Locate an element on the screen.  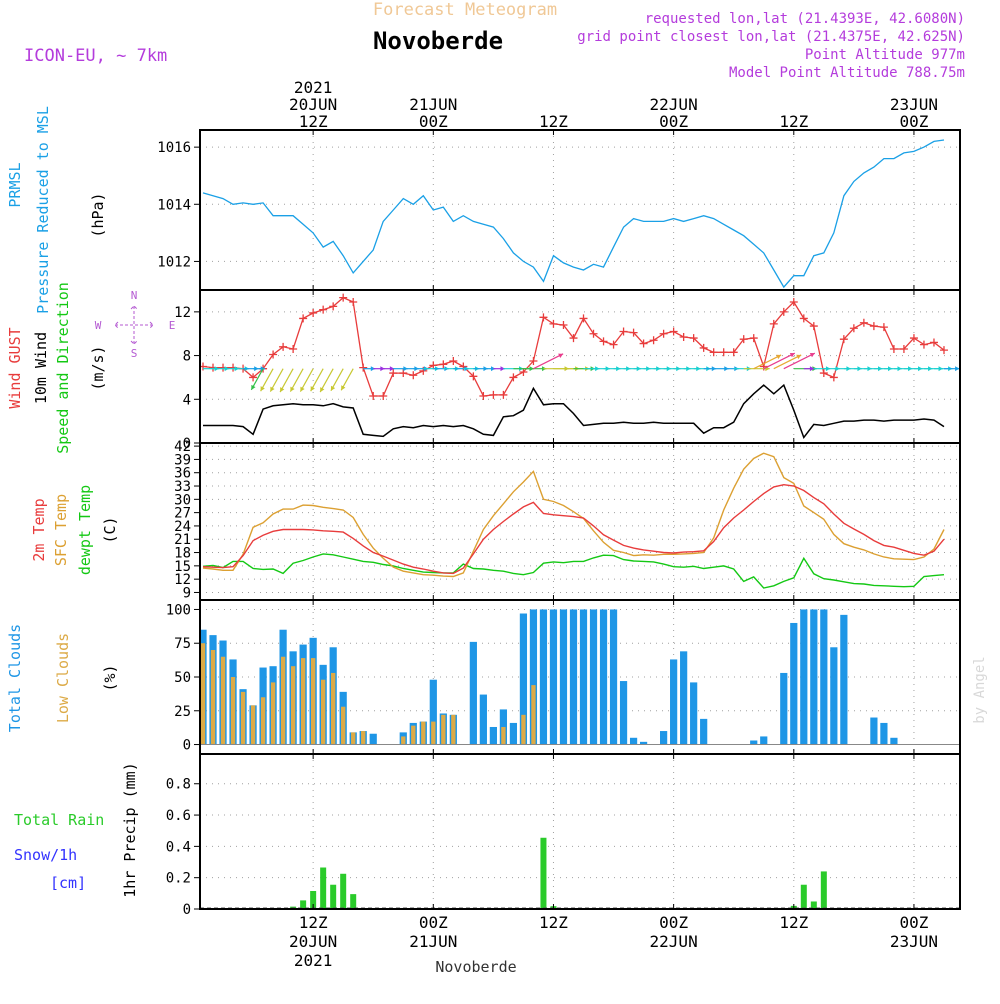
precip-axis-label: 1hr Precip (mm) is located at coordinates (130, 829).